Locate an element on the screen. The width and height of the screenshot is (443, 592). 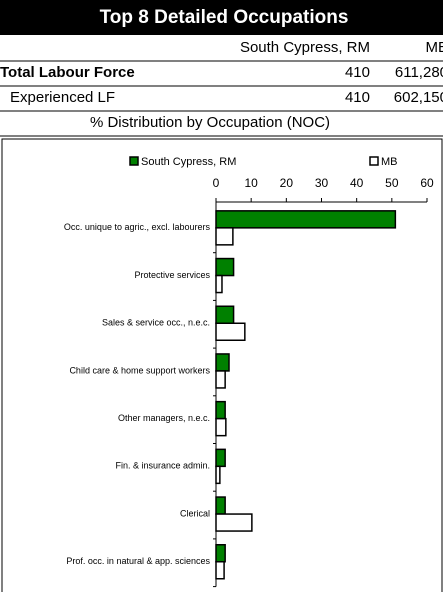
y-tick-label: Fin. & insurance admin. is located at coordinates (162, 466).